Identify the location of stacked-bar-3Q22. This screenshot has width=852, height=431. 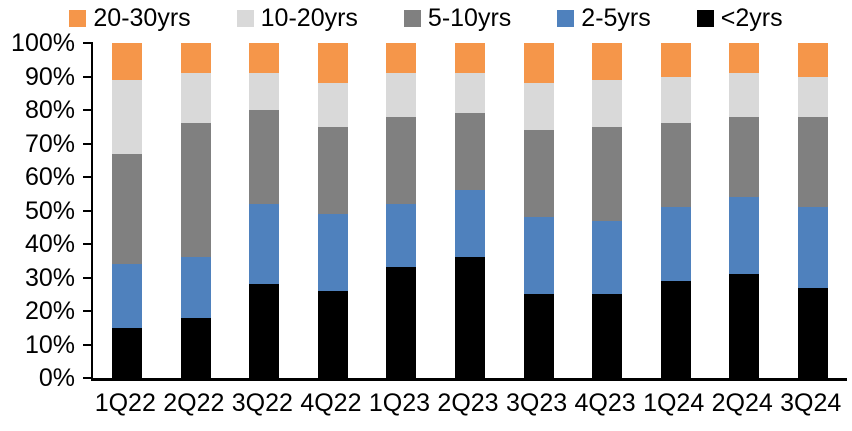
(264, 210).